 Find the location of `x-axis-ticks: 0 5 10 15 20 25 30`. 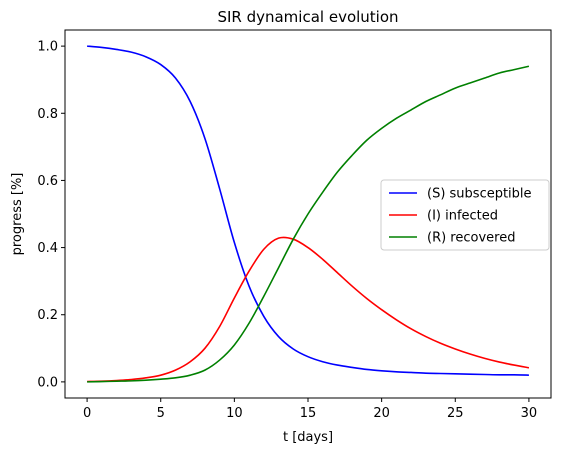

x-axis-ticks: 0 5 10 15 20 25 30 is located at coordinates (310, 409).